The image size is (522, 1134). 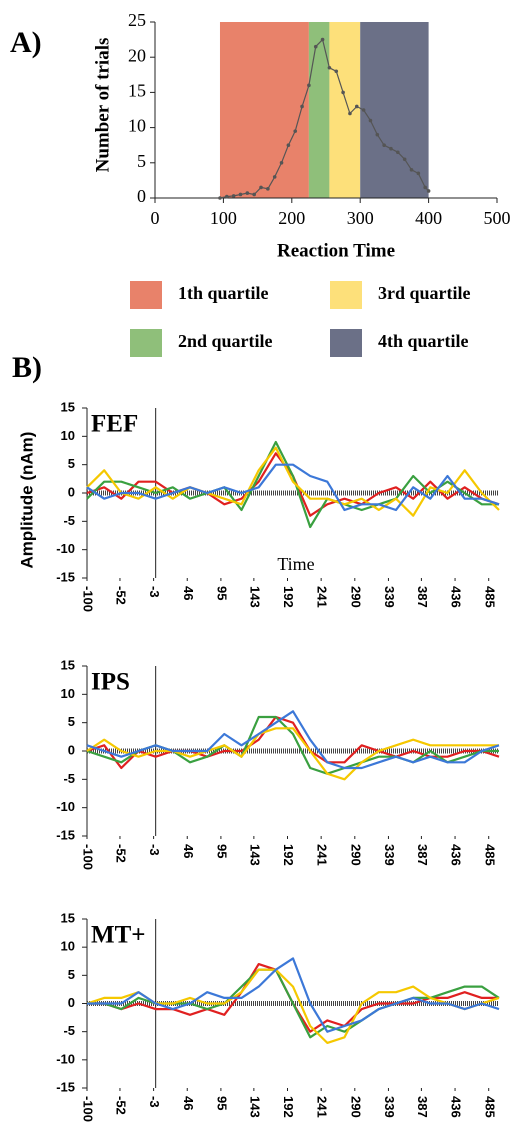 What do you see at coordinates (428, 218) in the screenshot?
I see `x-tick-label: 400` at bounding box center [428, 218].